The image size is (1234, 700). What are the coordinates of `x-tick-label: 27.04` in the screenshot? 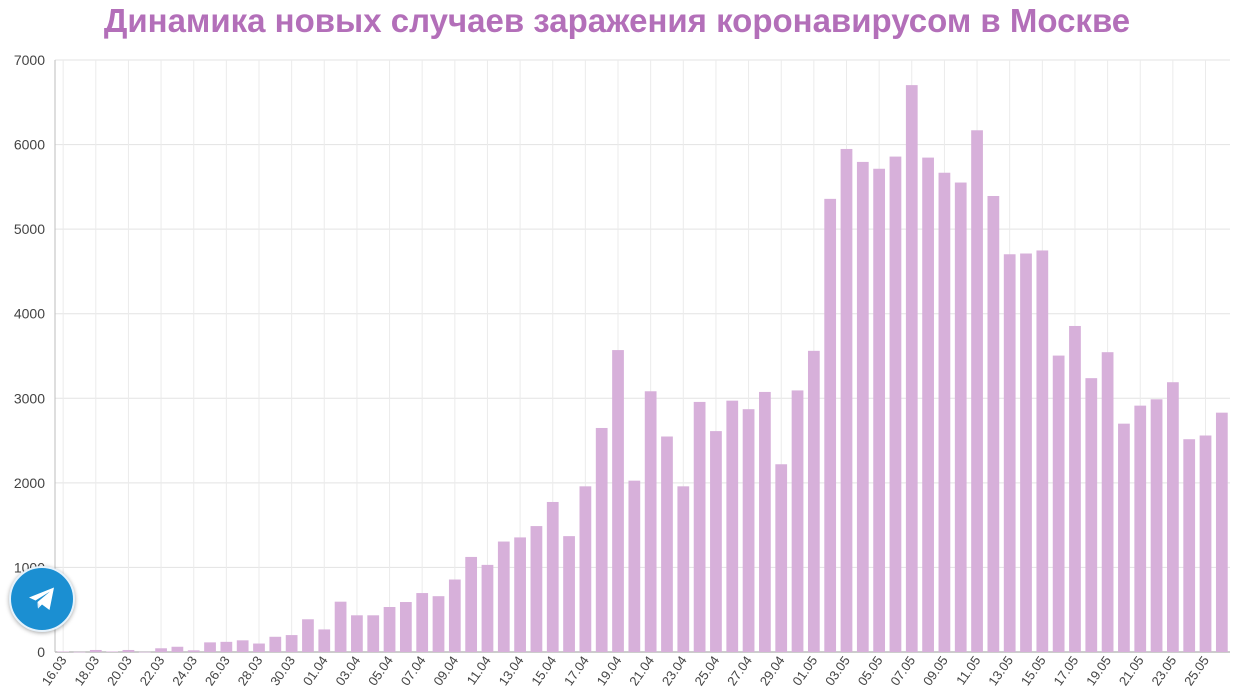 It's located at (739, 670).